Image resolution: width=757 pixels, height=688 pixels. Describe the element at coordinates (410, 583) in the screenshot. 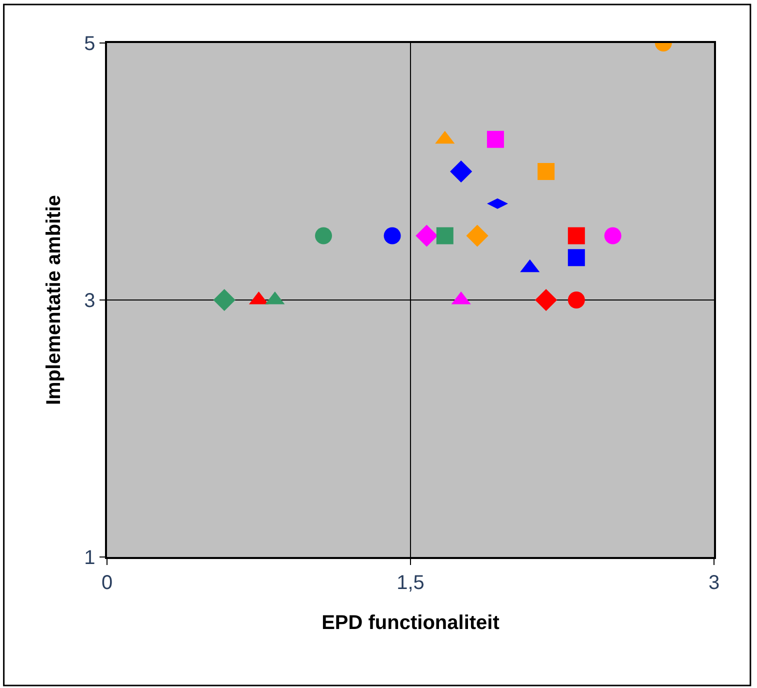

I see `x-tick-label: 1,5` at that location.